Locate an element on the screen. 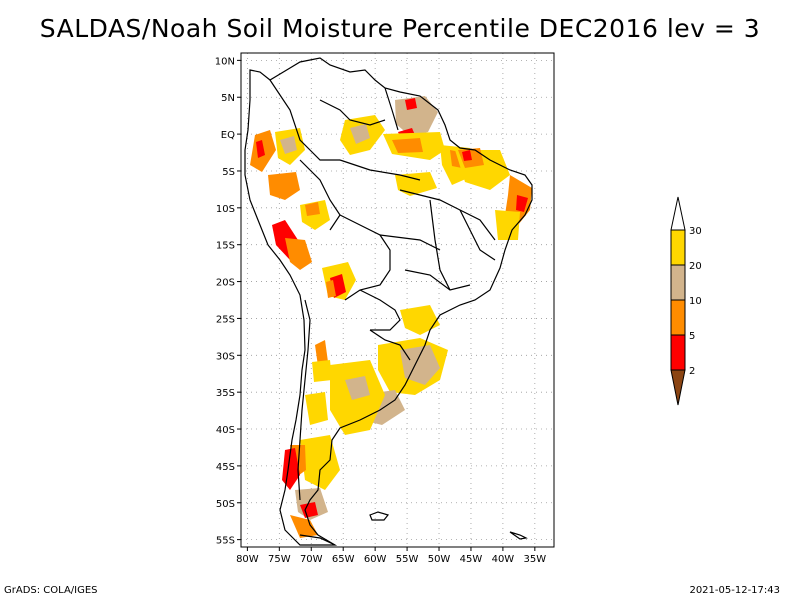 The width and height of the screenshot is (800, 600). lat-tick-label: 5N is located at coordinates (228, 98).